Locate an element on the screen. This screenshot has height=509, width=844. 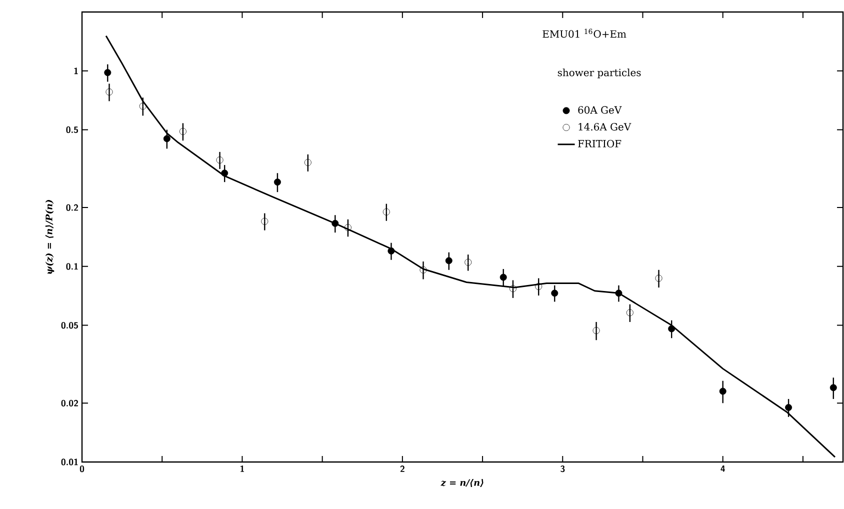
y-axis-title: ψ(z) = ⟨n⟩/P(n) is located at coordinates (49, 237).